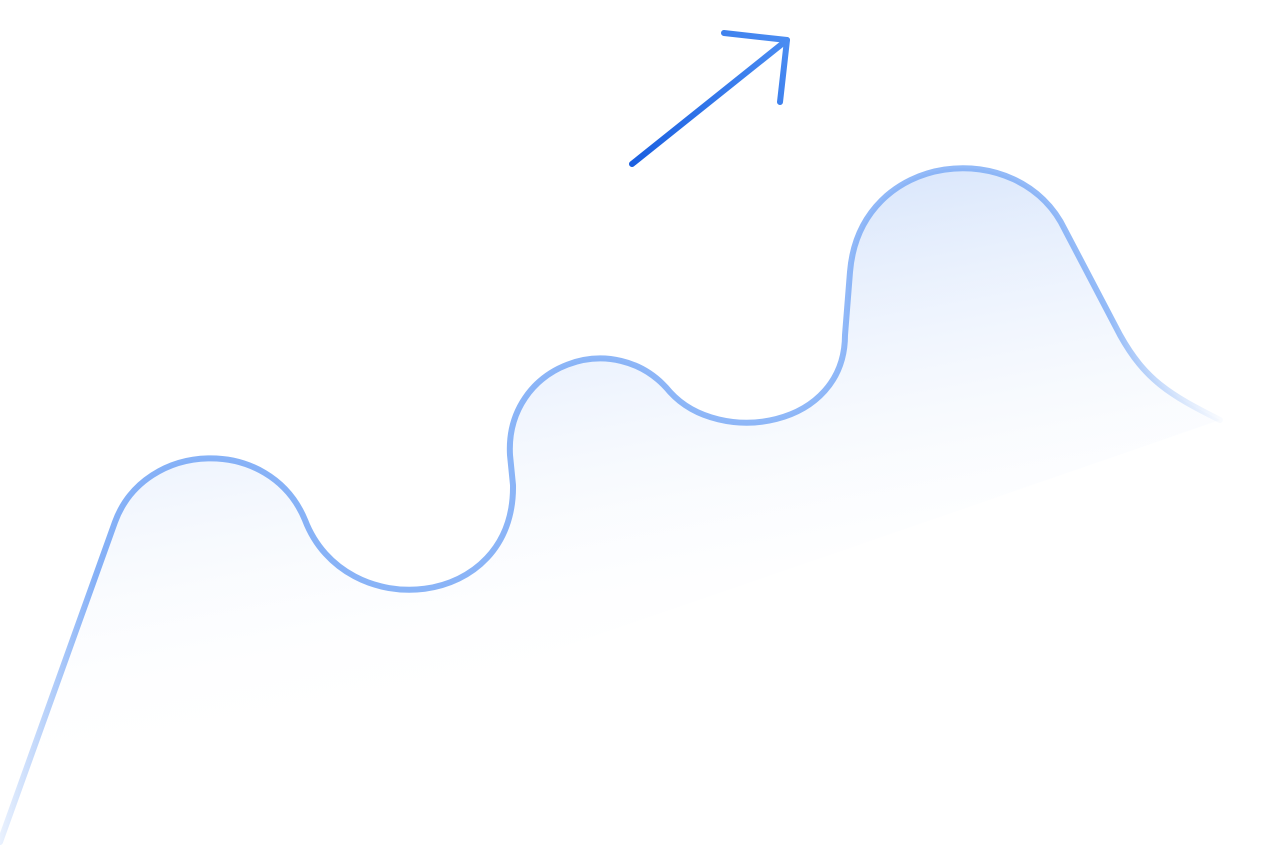 This screenshot has height=864, width=1286. Describe the element at coordinates (709, 98) in the screenshot. I see `trend-up-arrow-icon` at that location.